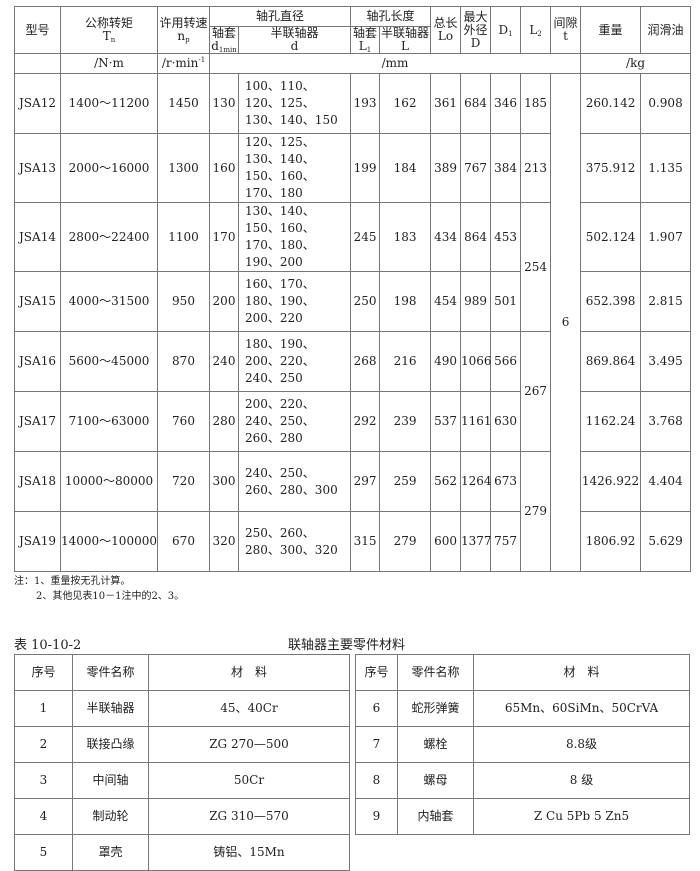  I want to click on note-1: 注：1、重量按无孔计算。, so click(72, 581).